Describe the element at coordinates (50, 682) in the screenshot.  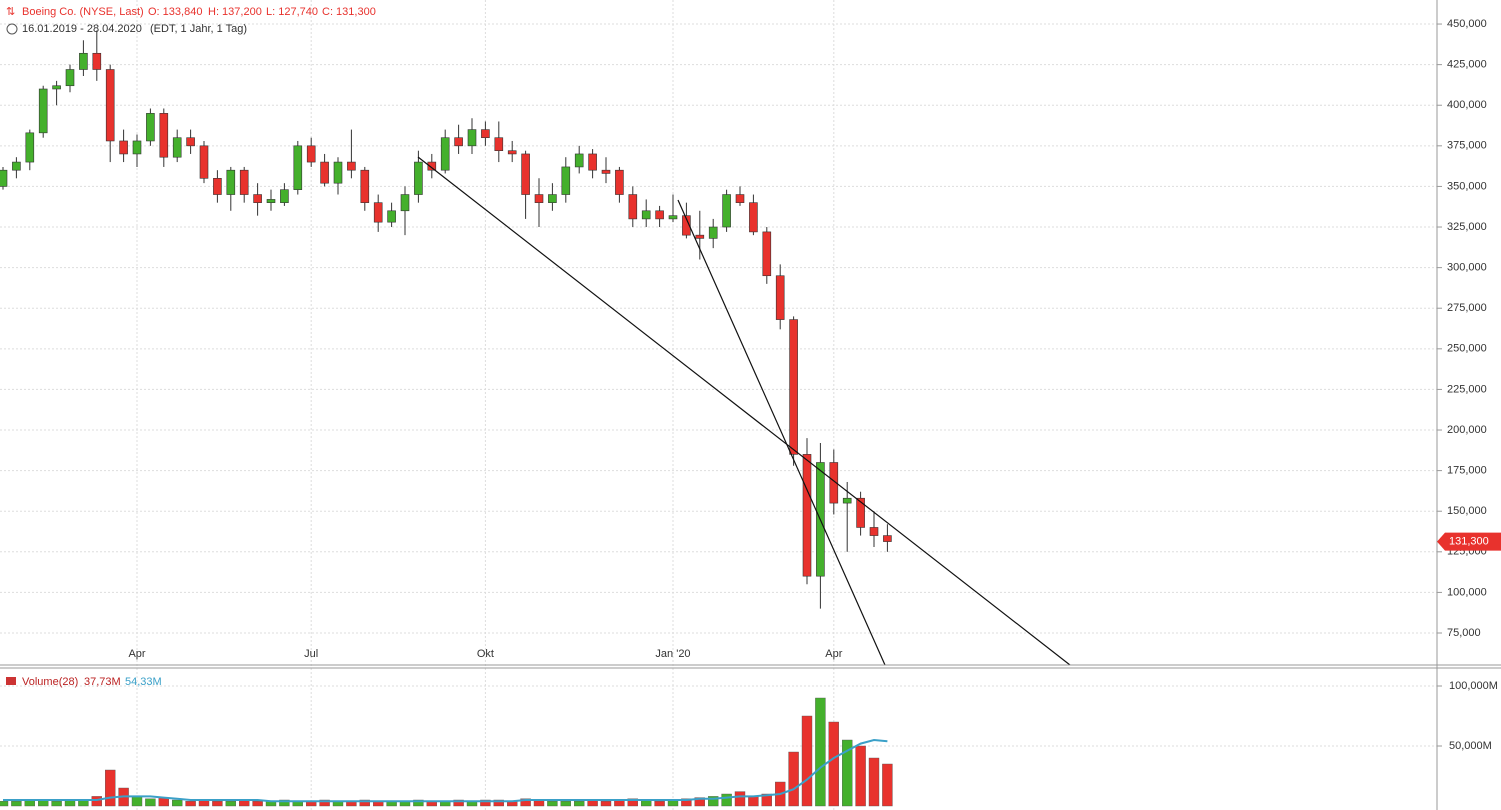
I see `legend-entry: Volume(28)` at that location.